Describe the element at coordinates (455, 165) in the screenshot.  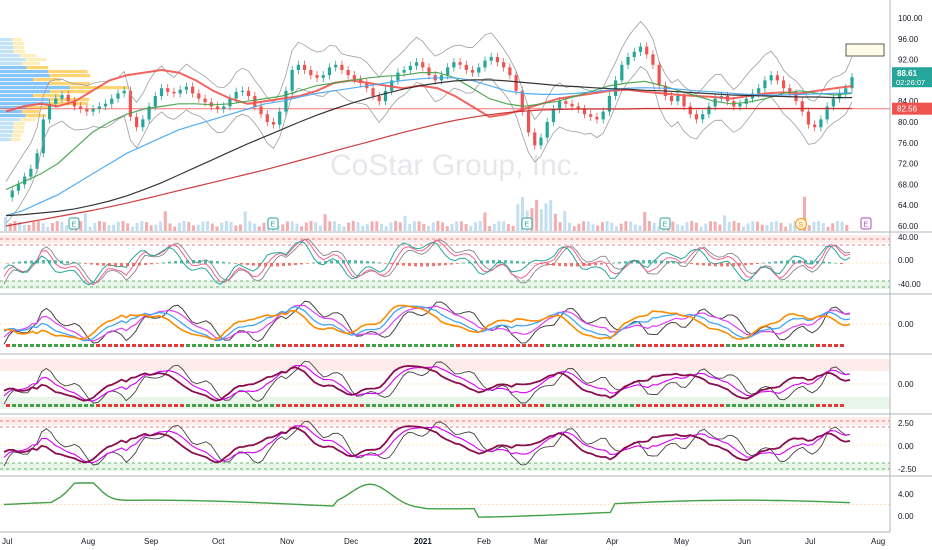
I see `watermark: CoStar Group, Inc.` at that location.